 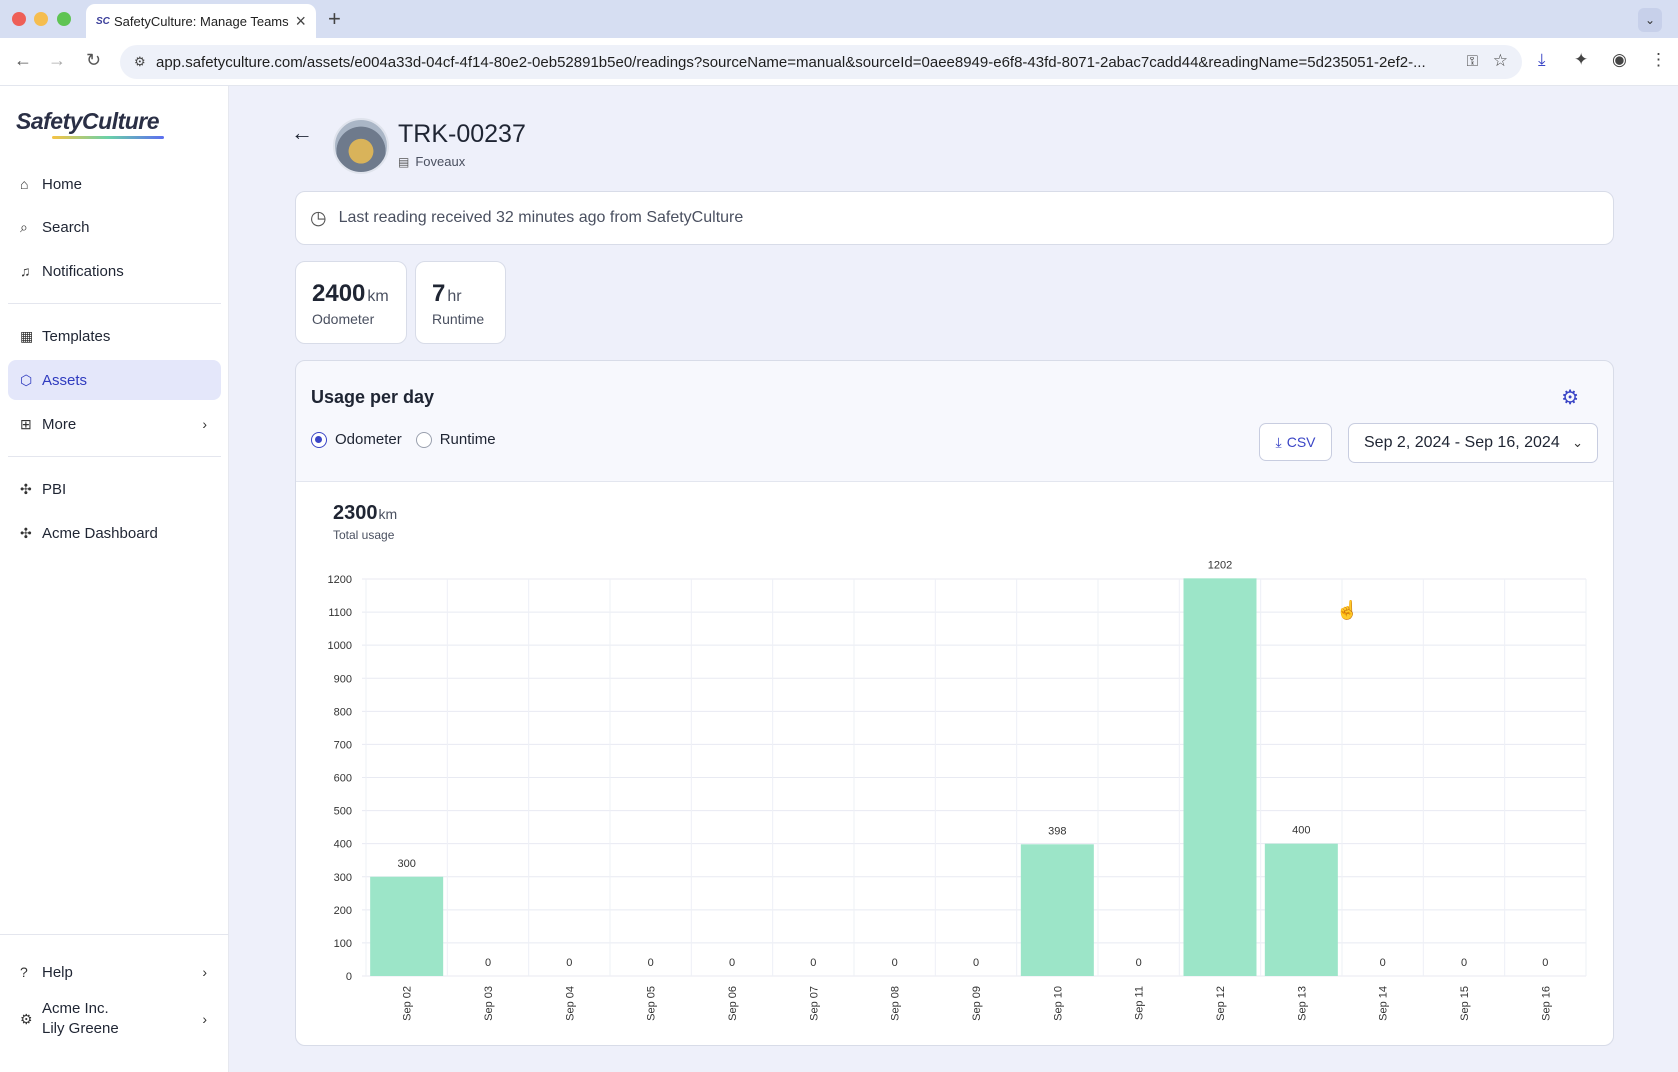 I want to click on tab-search-chevron-icon: ⌄, so click(x=1650, y=20).